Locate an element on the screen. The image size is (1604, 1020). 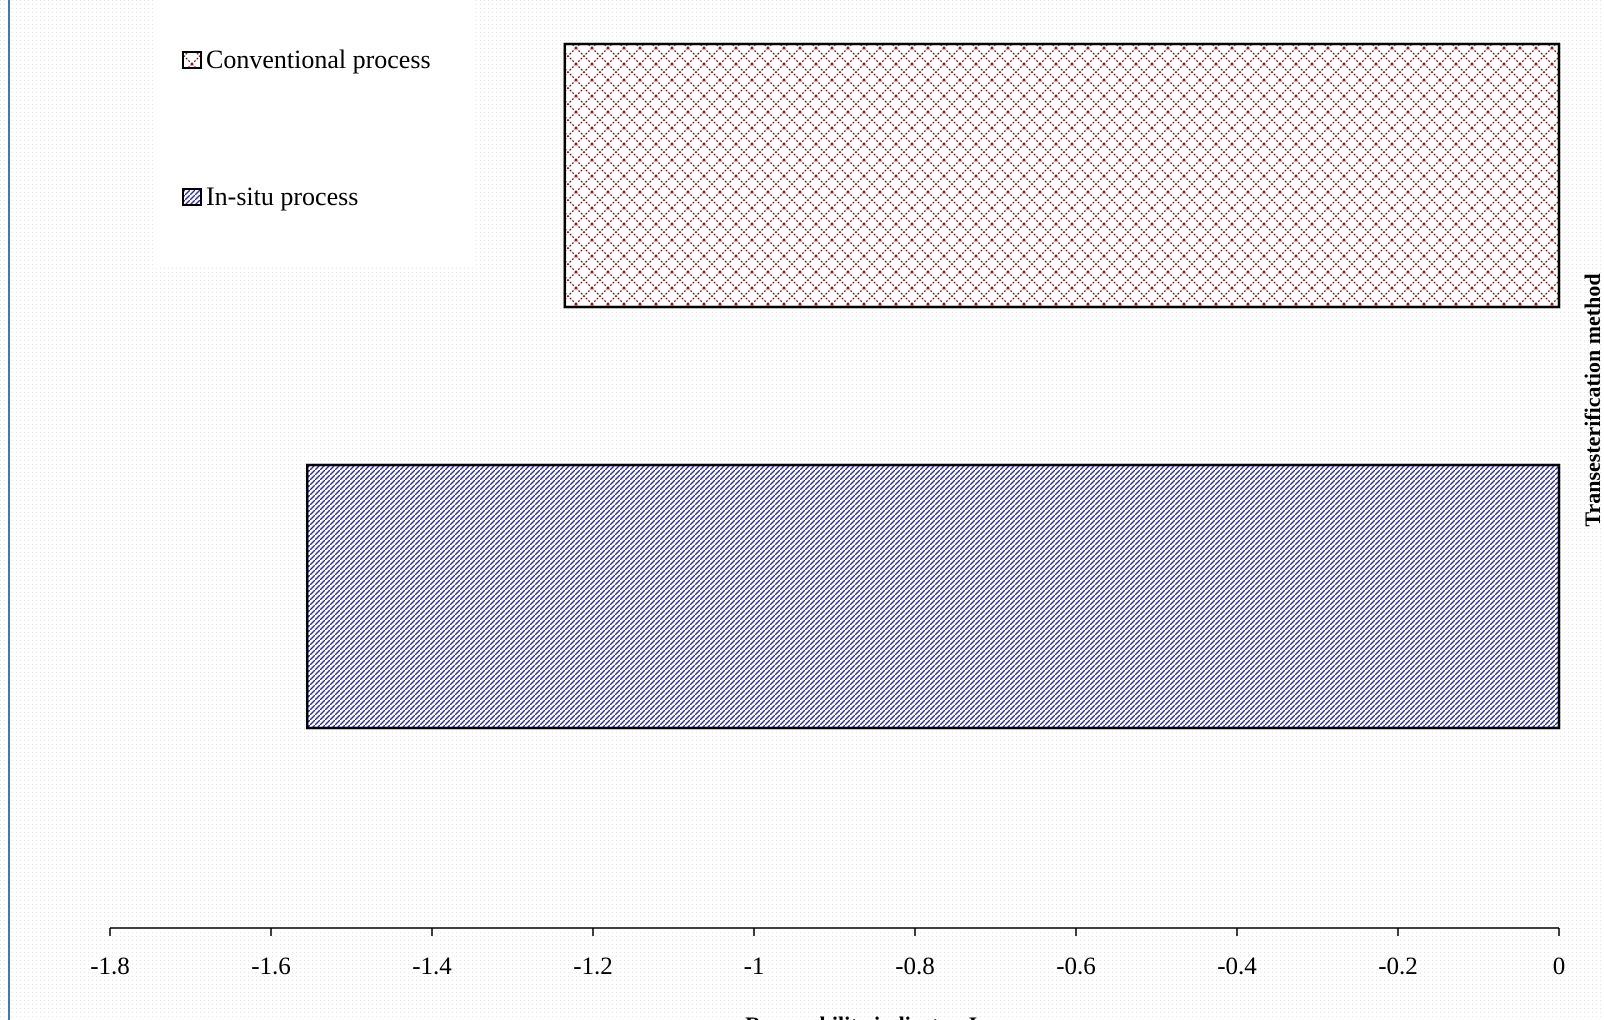
y-axis-title: Transesterification method is located at coordinates (1592, 399).